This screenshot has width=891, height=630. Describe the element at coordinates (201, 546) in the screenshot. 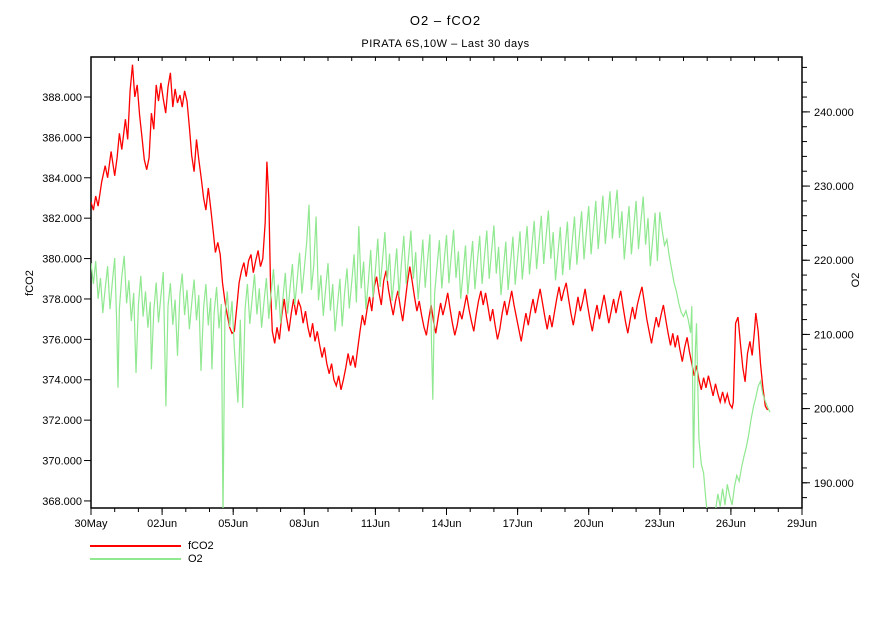

I see `fco2-legend-label: fCO2` at that location.